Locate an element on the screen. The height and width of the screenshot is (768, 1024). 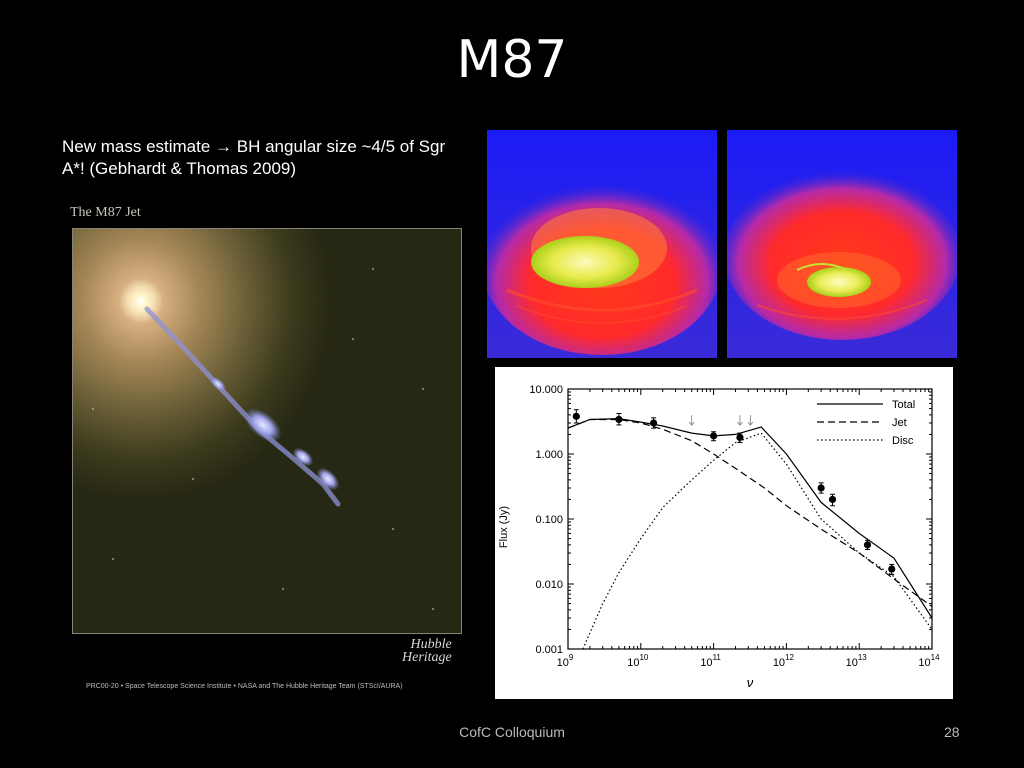
x-tick-exponent-0: 9 is located at coordinates (571, 657).